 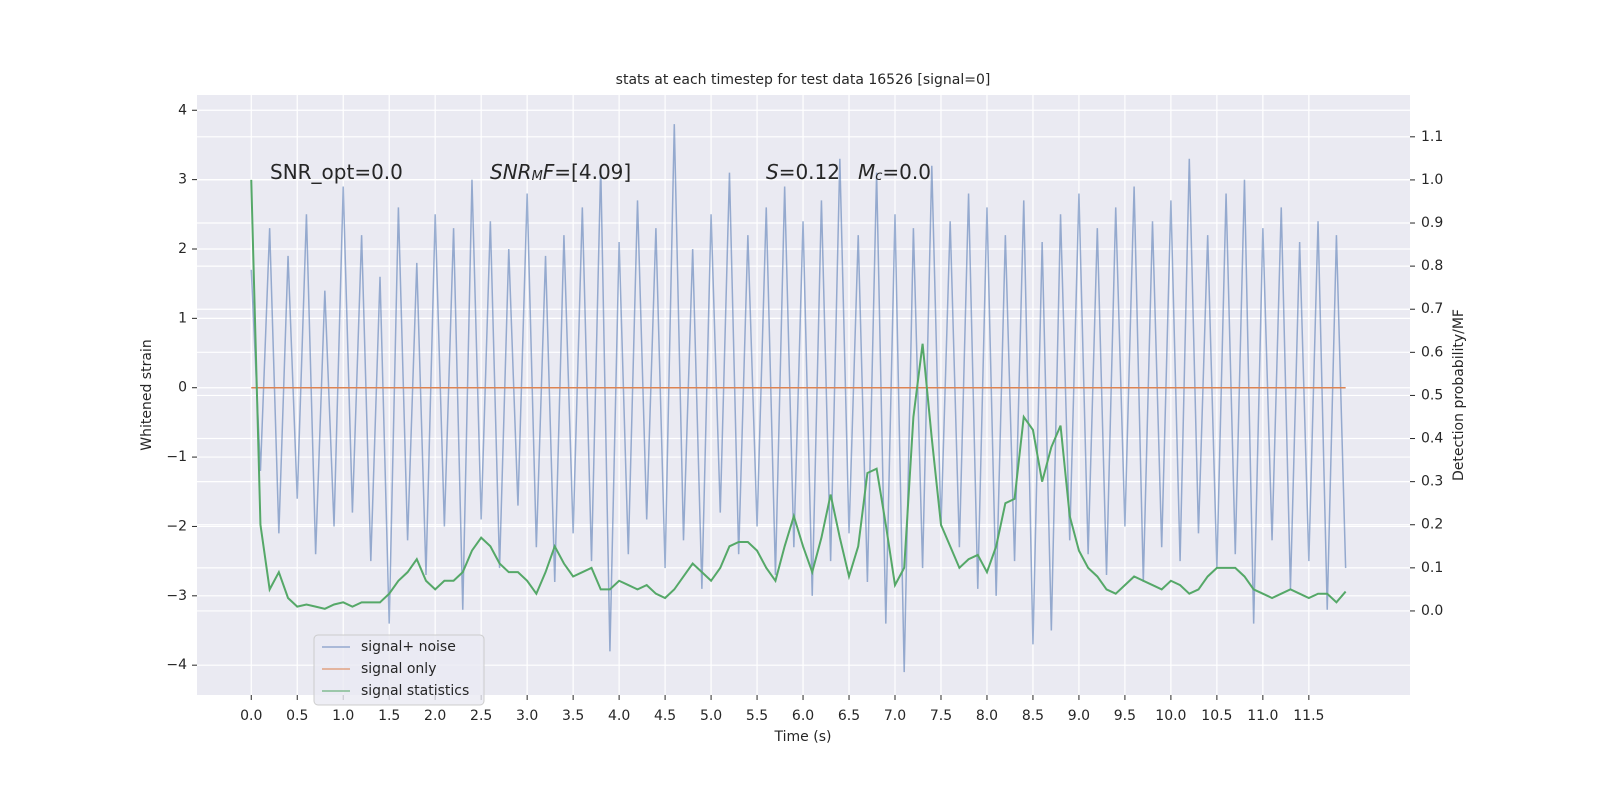 What do you see at coordinates (176, 596) in the screenshot?
I see `y-tick-label: −3` at bounding box center [176, 596].